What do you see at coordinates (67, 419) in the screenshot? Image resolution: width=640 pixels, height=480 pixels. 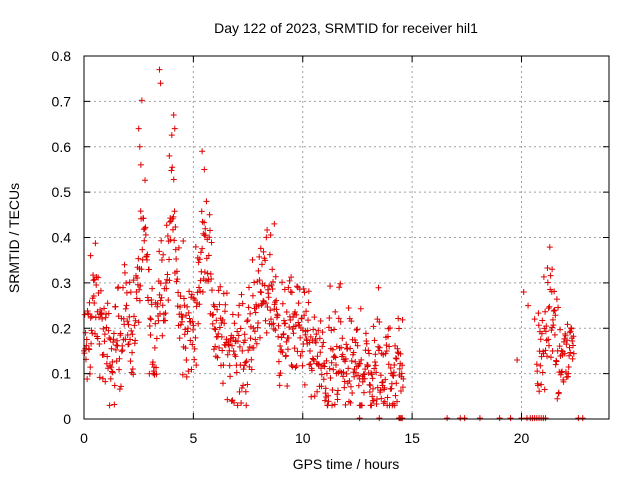 I see `y-tick-label: 0` at bounding box center [67, 419].